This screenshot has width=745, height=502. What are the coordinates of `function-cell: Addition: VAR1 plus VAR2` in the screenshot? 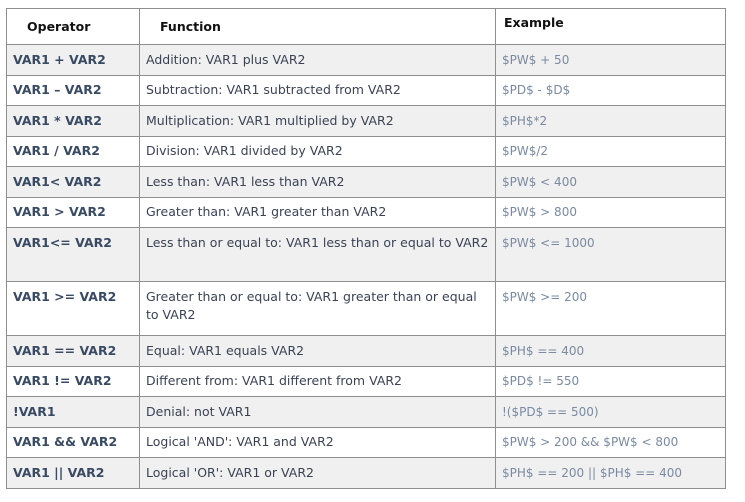 It's located at (317, 60).